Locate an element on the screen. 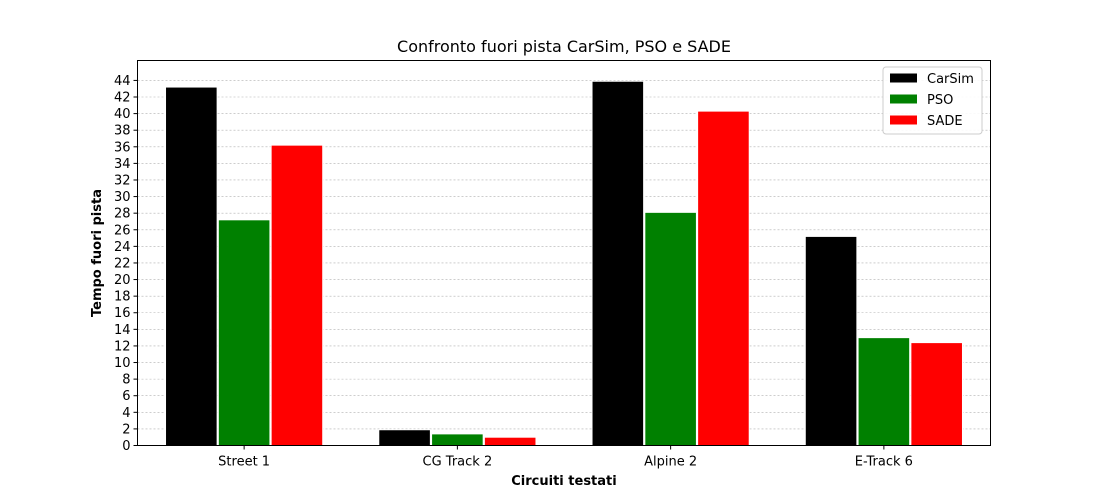 This screenshot has height=500, width=1100. y-tick-label: 36 is located at coordinates (122, 147).